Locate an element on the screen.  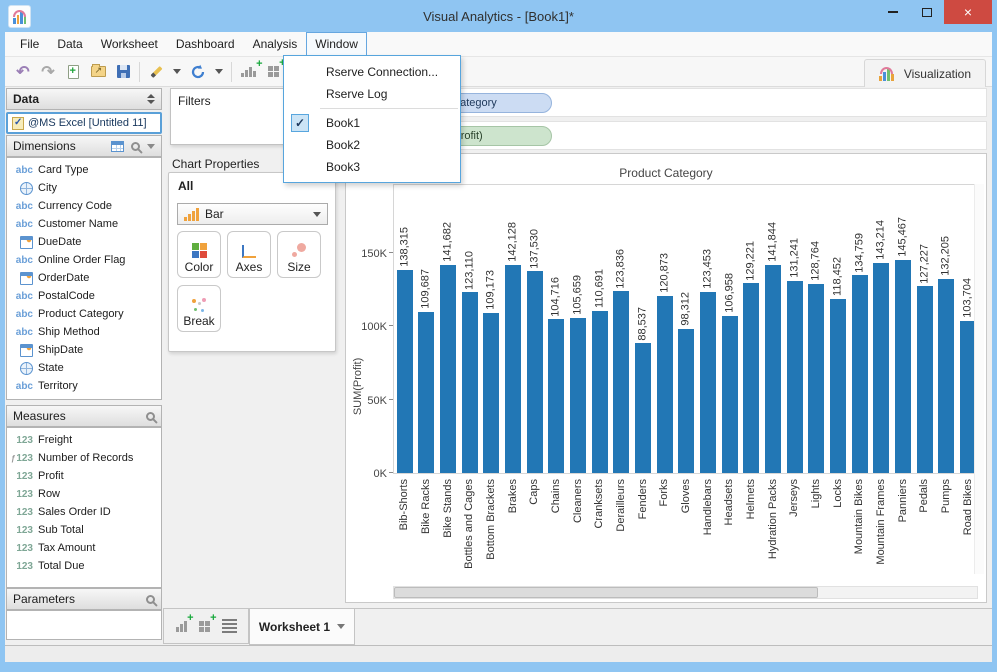
bar-bottles-and-cages is located at coordinates (469, 382).